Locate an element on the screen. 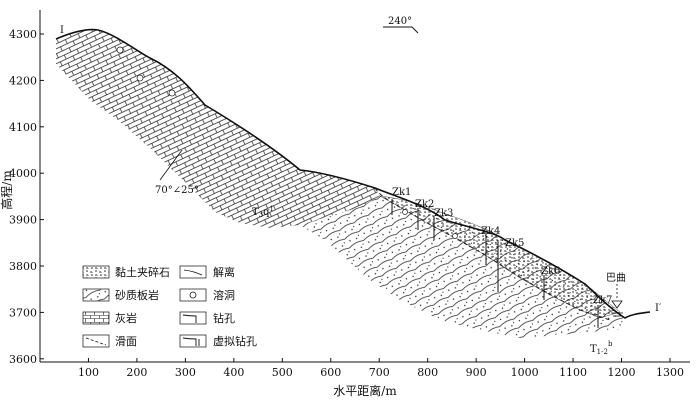 The width and height of the screenshot is (700, 402). y-tick-label: 3600 is located at coordinates (23, 359).